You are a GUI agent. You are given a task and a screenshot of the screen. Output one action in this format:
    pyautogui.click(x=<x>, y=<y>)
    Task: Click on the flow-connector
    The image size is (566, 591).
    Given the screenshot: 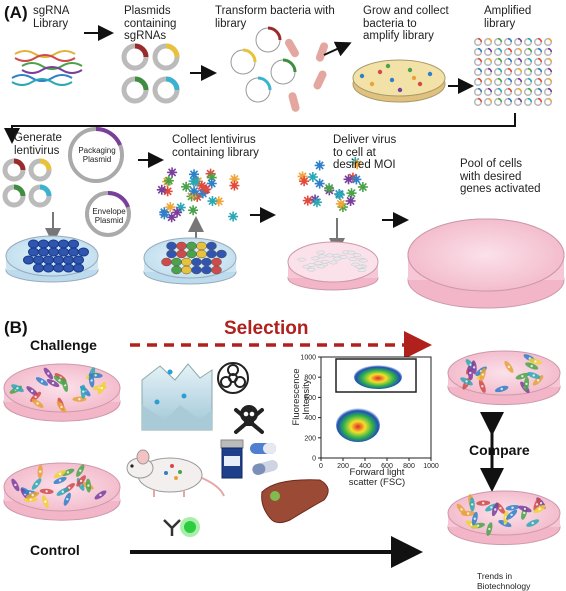 What is the action you would take?
    pyautogui.click(x=260, y=128)
    